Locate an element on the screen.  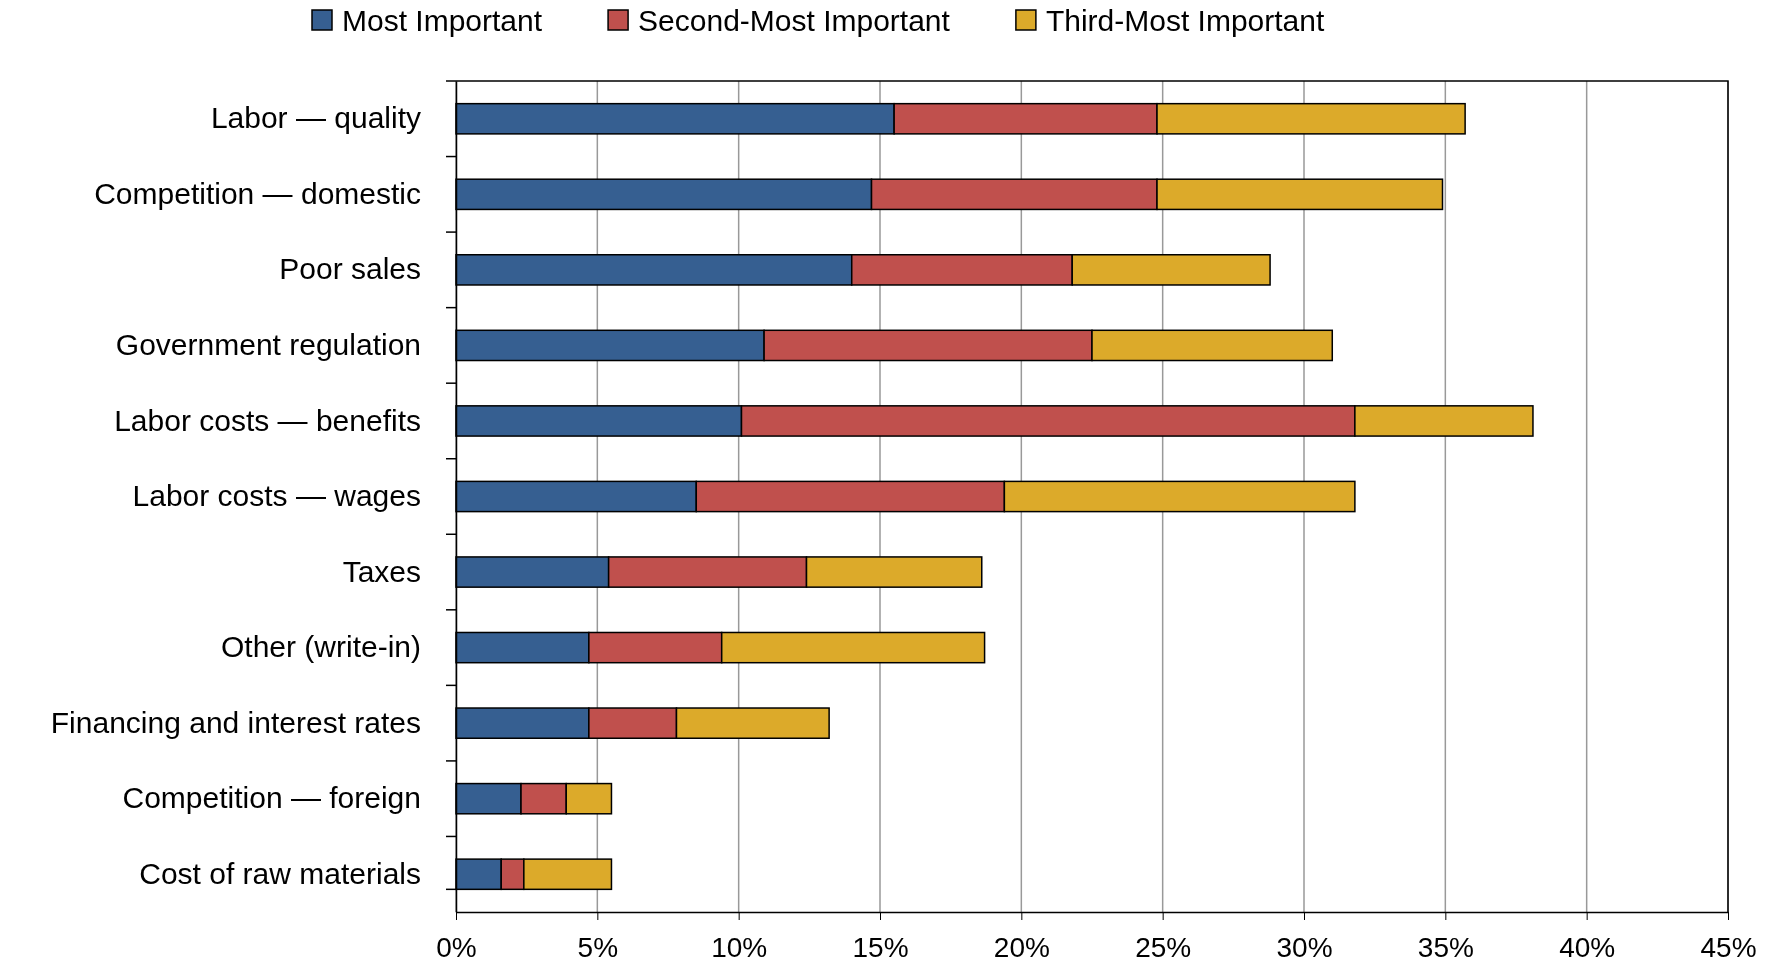
y-tick-label: Competition — foreign is located at coordinates (271, 798).